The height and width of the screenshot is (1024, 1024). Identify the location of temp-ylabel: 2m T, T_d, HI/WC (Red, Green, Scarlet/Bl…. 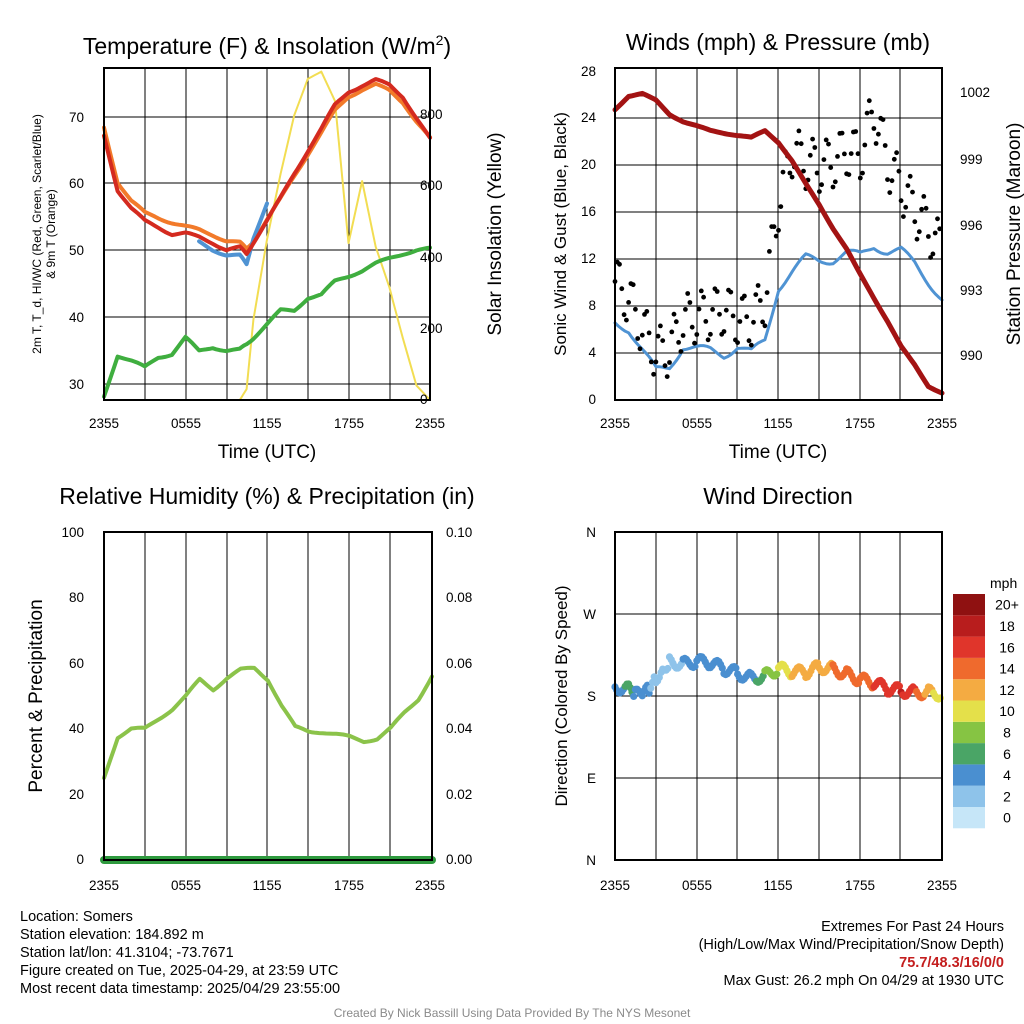
(44, 234).